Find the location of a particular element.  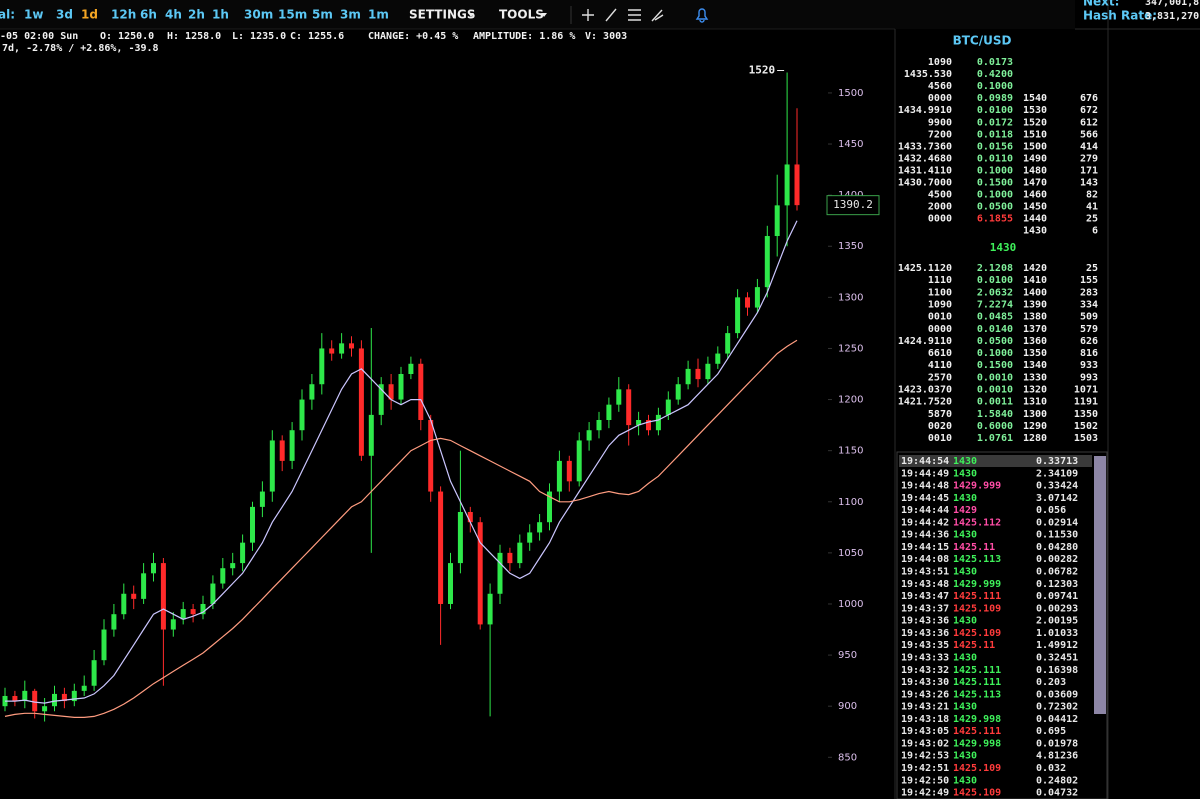

mid-price: 1430 is located at coordinates (1003, 247).